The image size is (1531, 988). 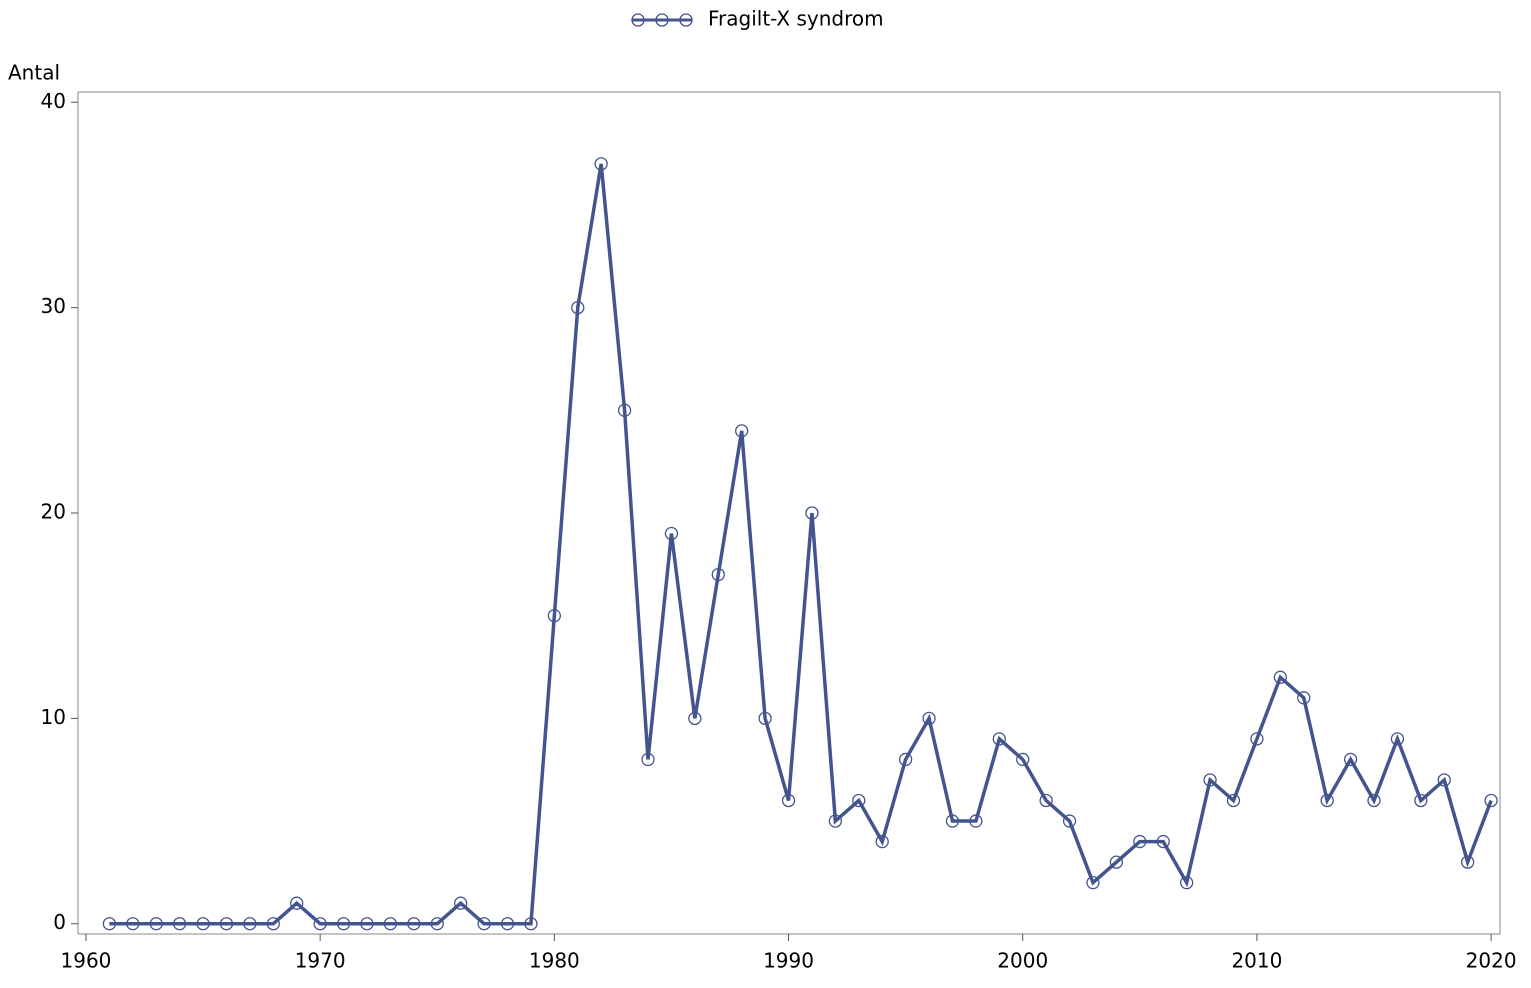 What do you see at coordinates (788, 961) in the screenshot?
I see `x-tick-label: 1990` at bounding box center [788, 961].